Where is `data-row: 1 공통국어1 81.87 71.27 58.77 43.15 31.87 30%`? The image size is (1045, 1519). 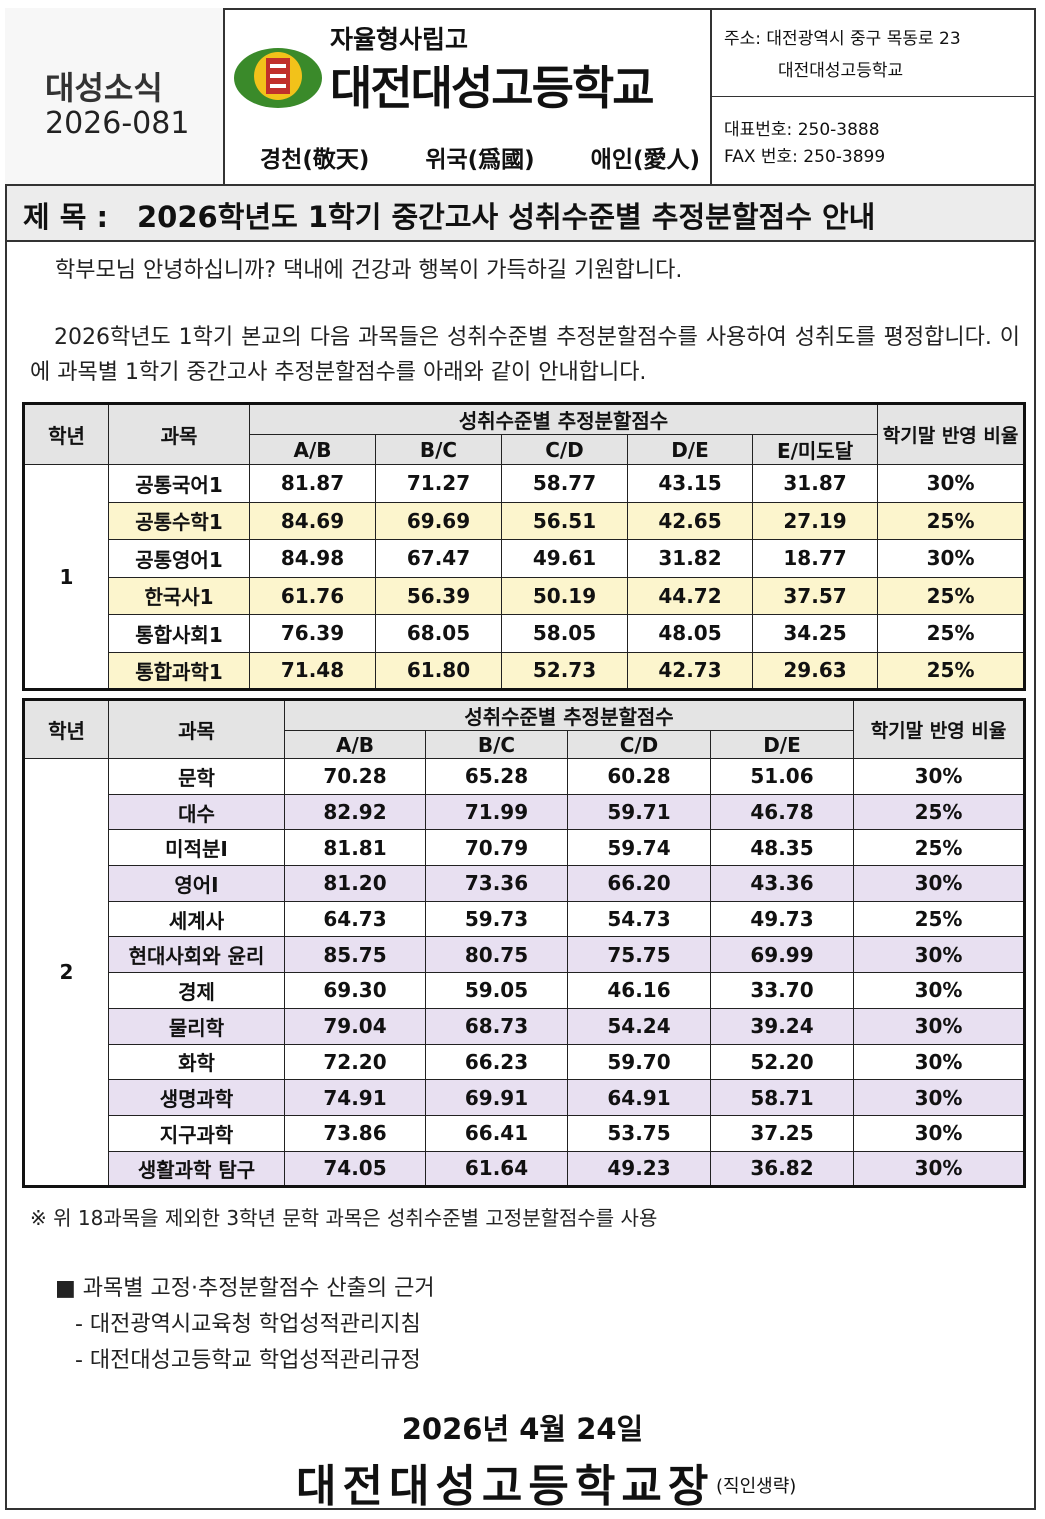 data-row: 1 공통국어1 81.87 71.27 58.77 43.15 31.87 30% is located at coordinates (524, 577).